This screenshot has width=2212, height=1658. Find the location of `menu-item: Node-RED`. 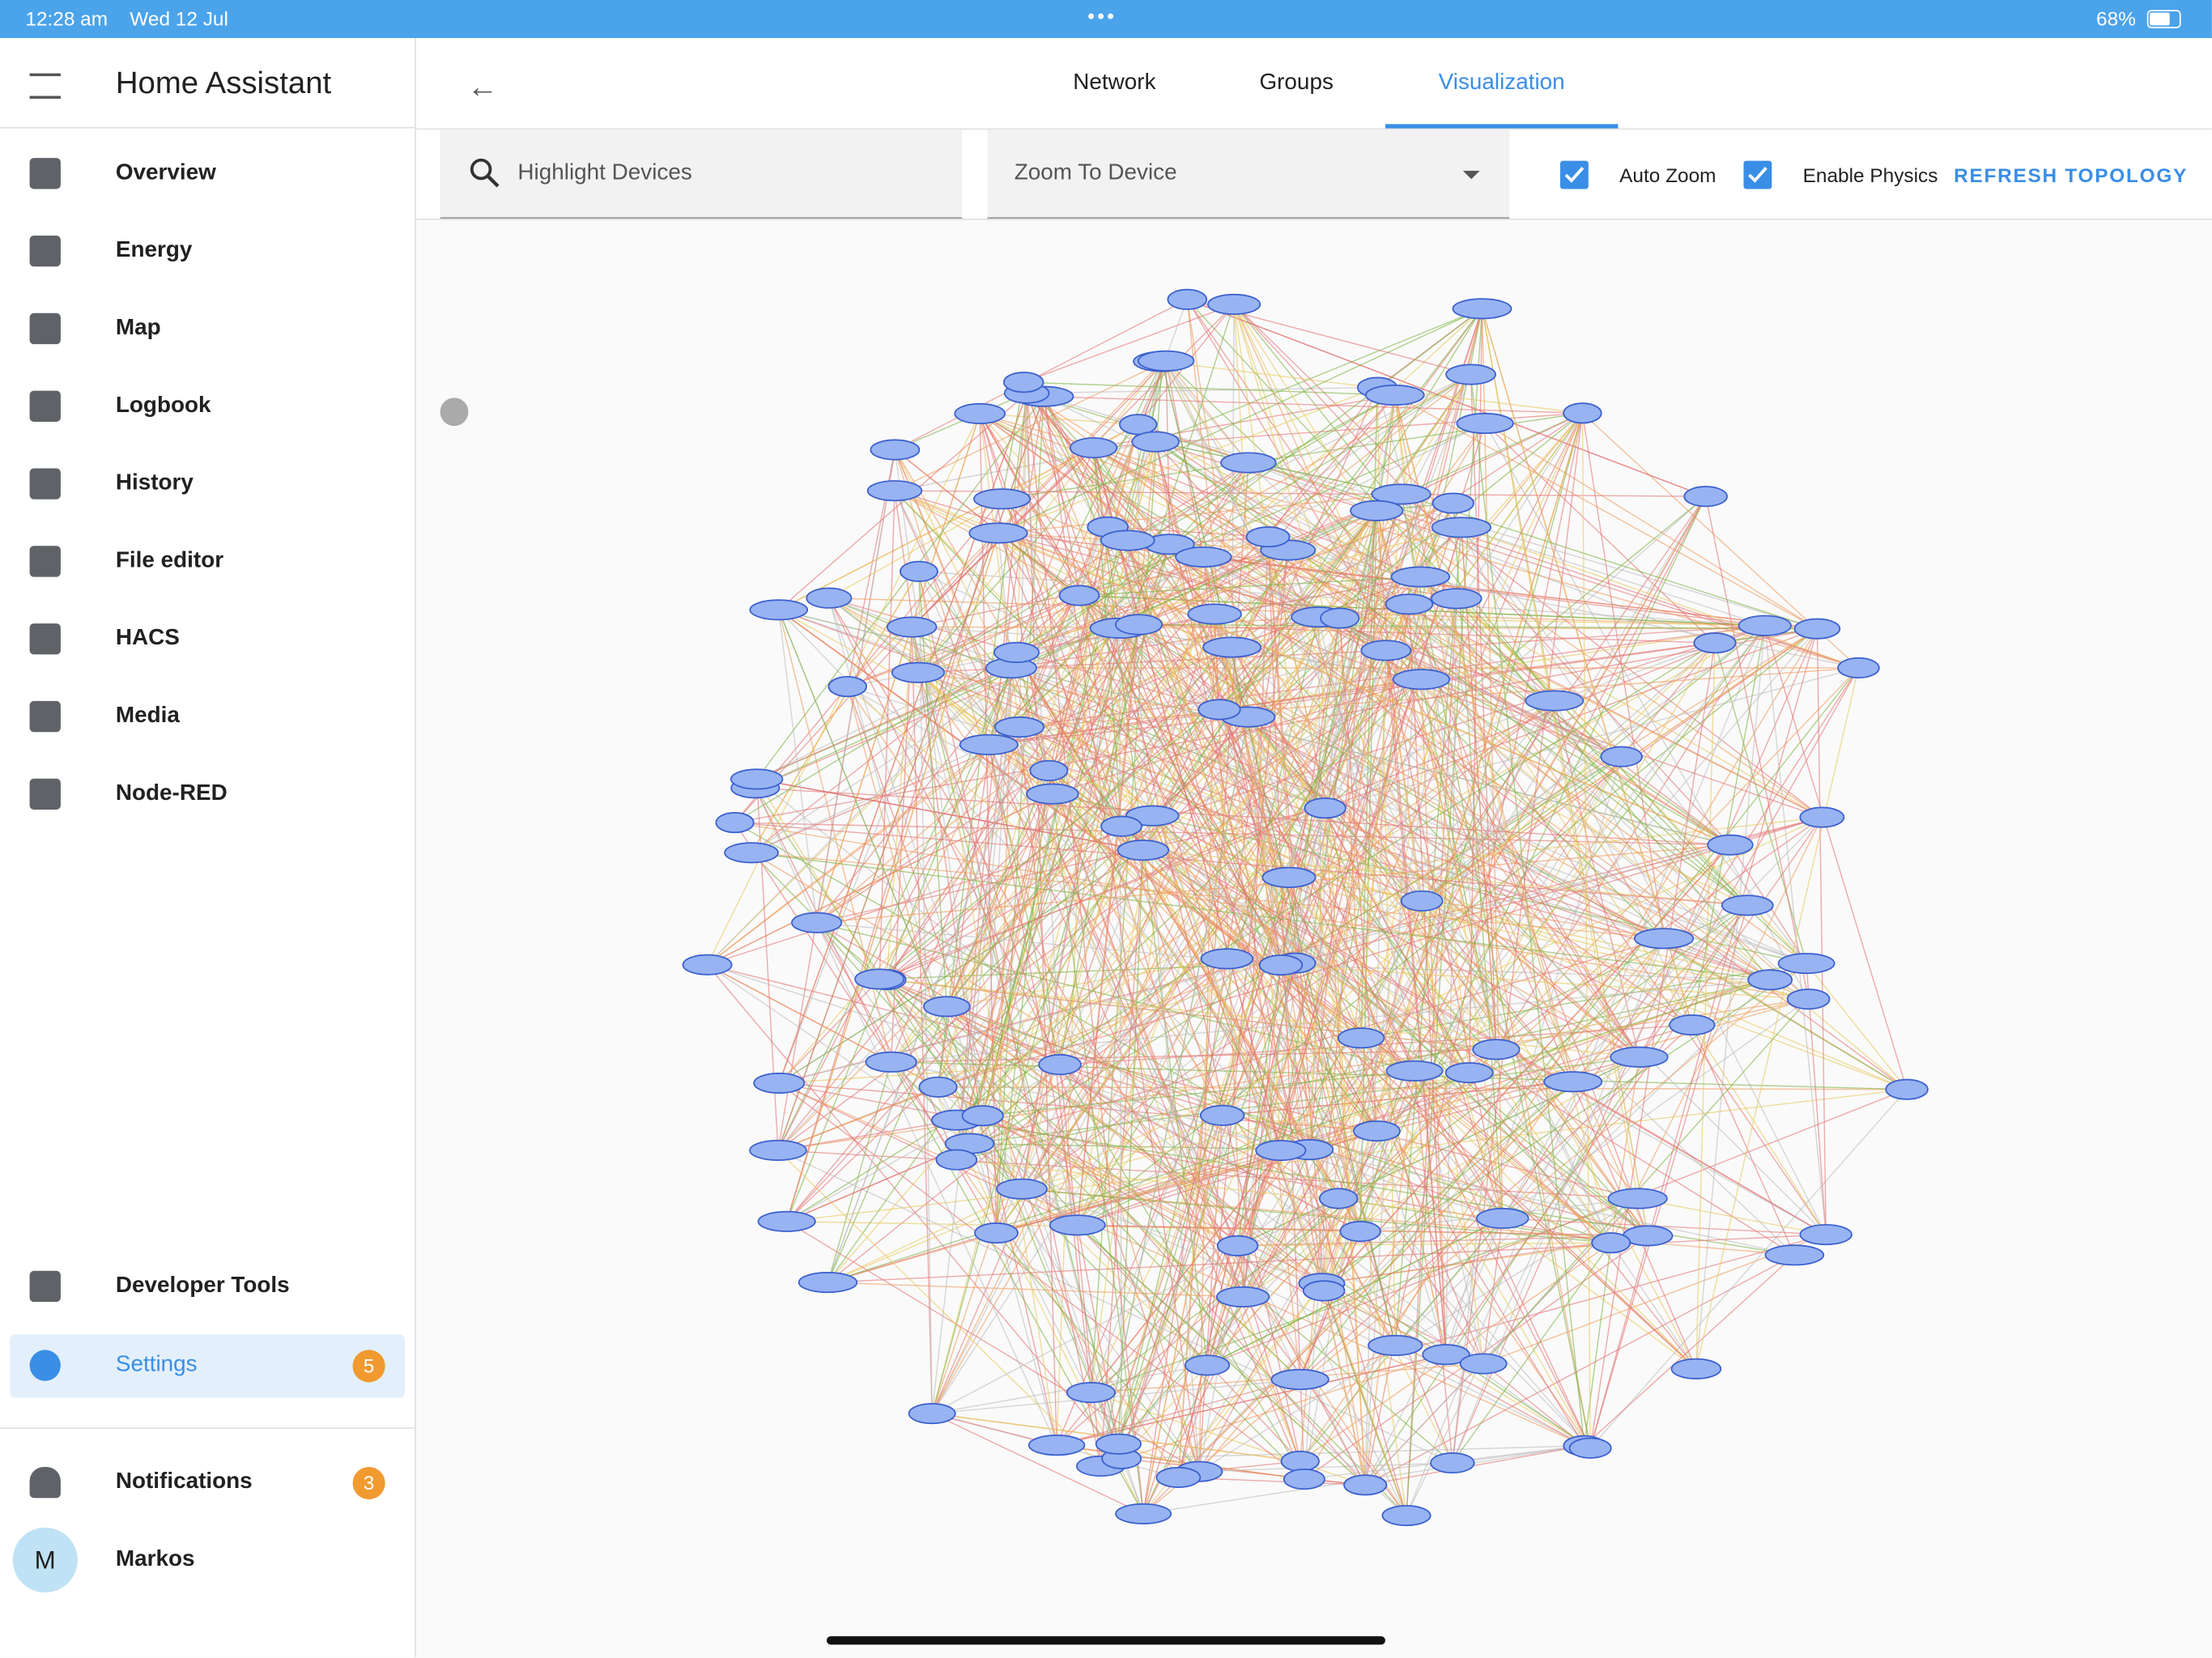

menu-item: Node-RED is located at coordinates (208, 794).